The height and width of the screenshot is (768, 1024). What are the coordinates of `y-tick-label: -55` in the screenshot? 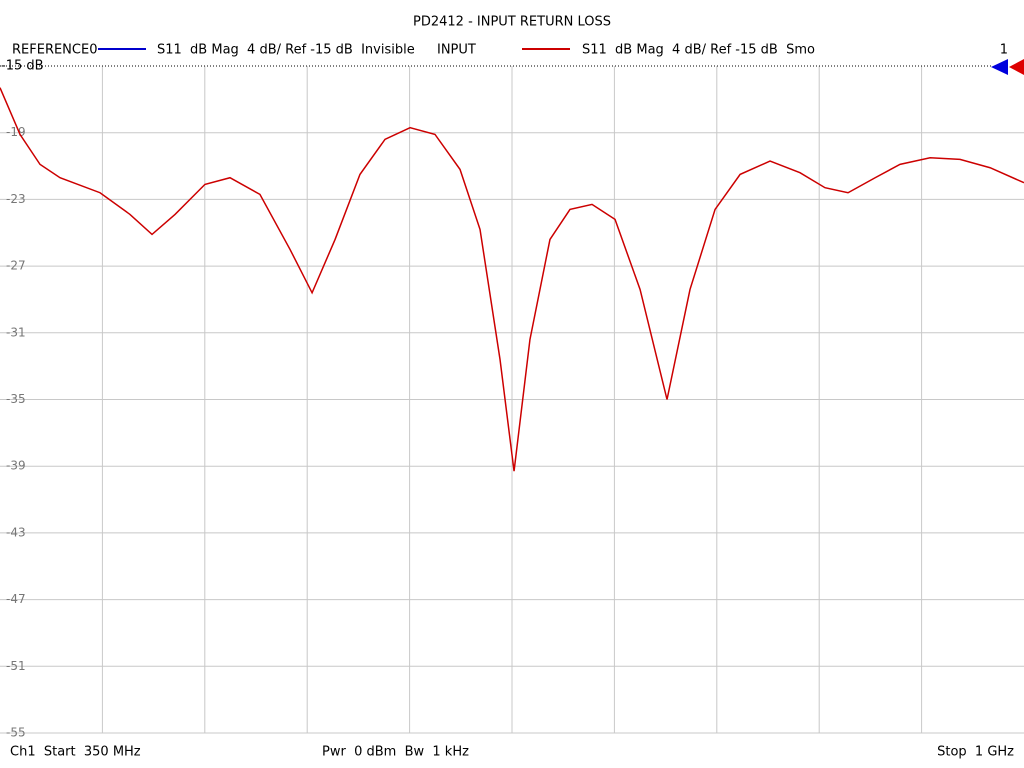 It's located at (16, 733).